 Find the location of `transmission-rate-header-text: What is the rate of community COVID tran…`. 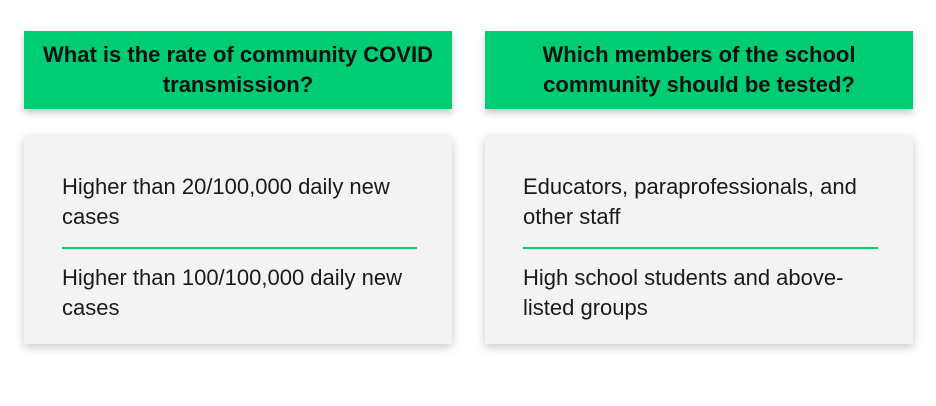

transmission-rate-header-text: What is the rate of community COVID tran… is located at coordinates (238, 69).